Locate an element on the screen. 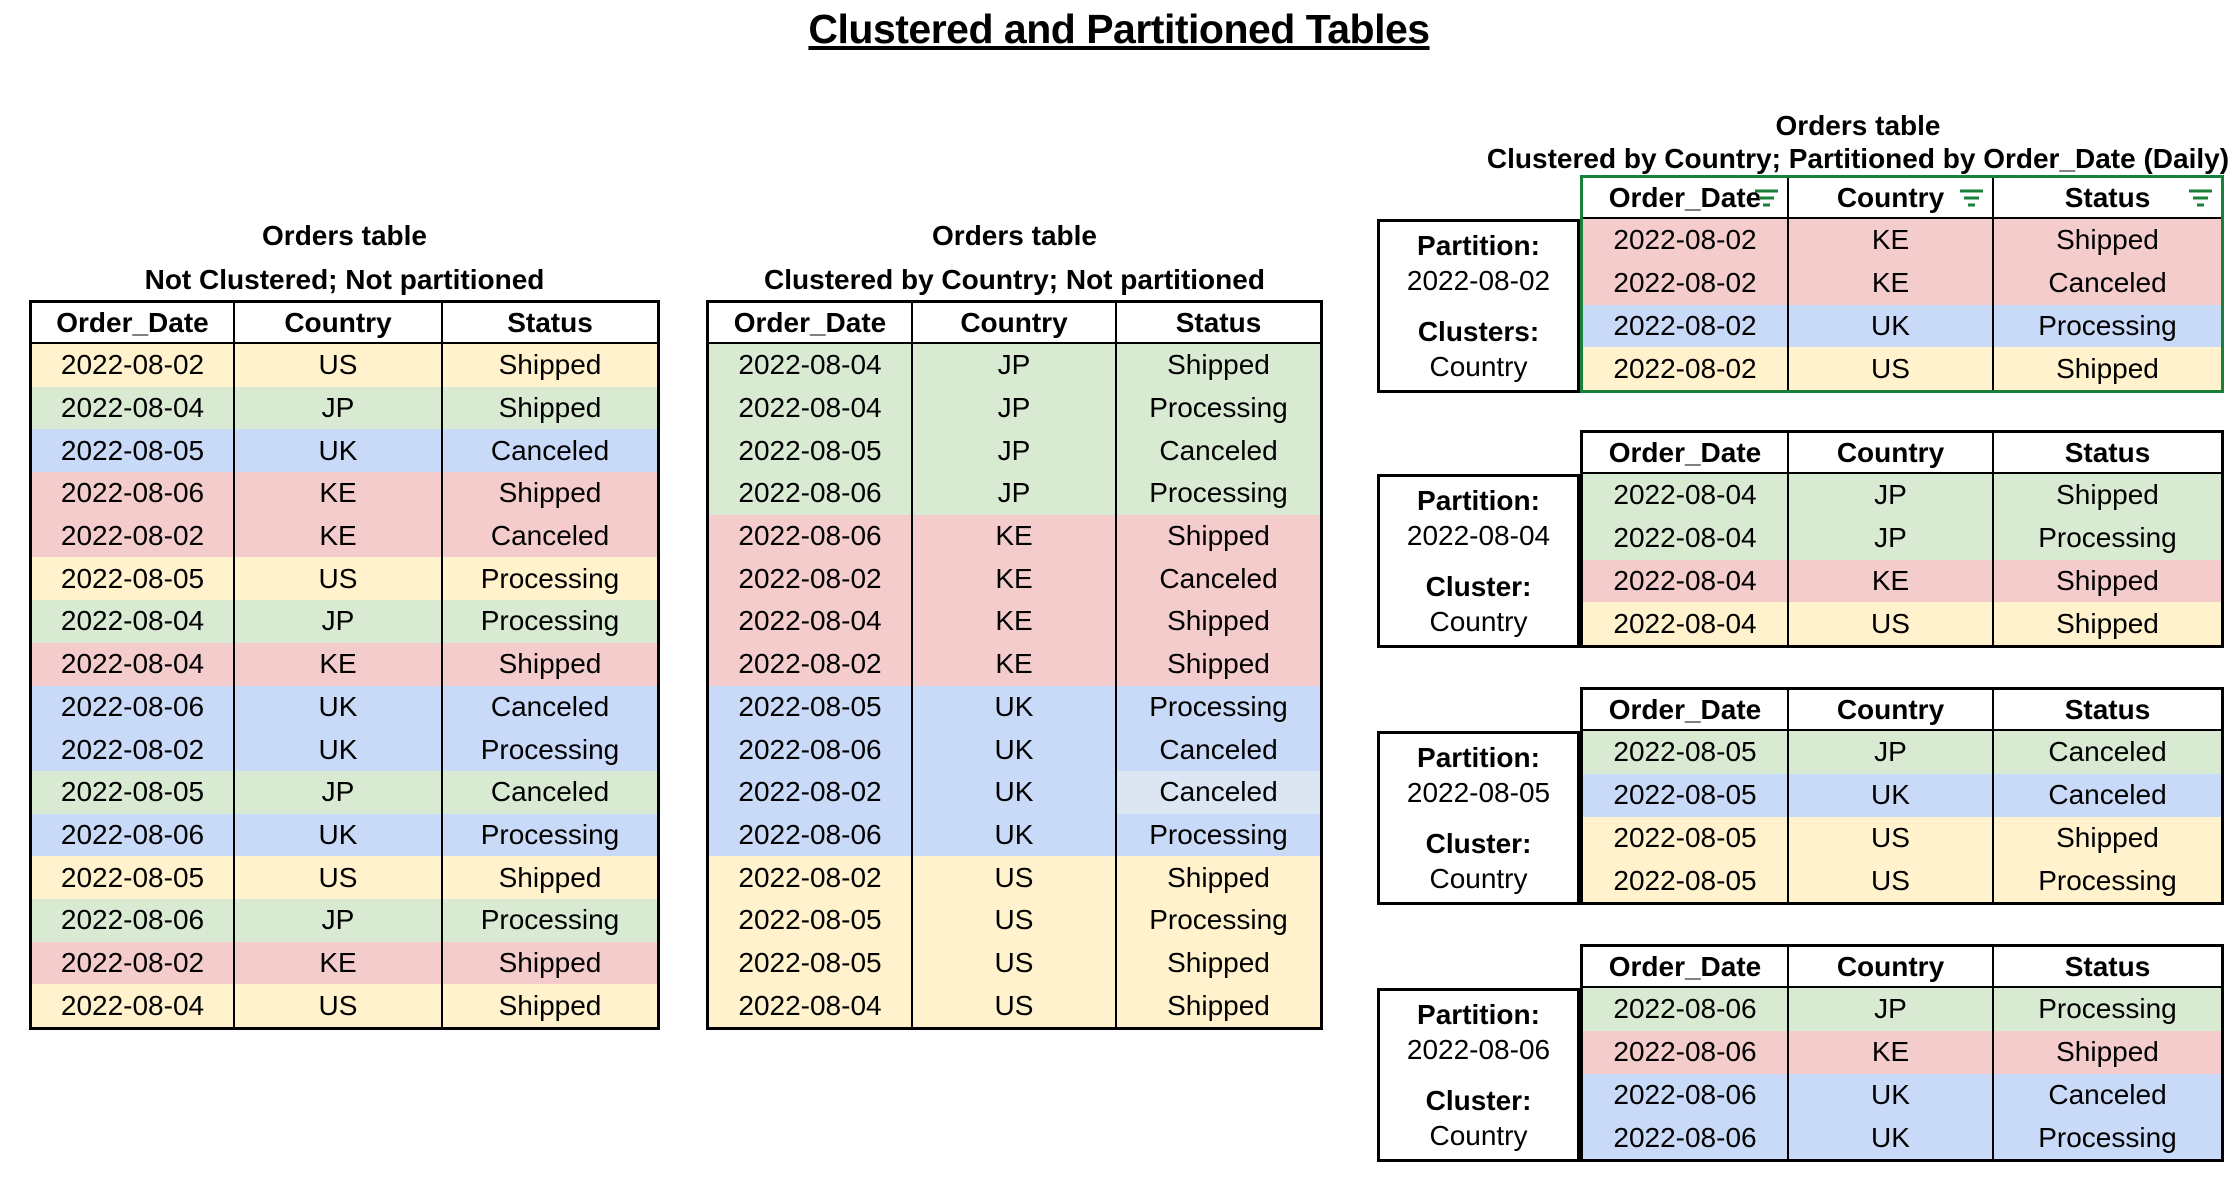  partition-value: 2022-08-06 is located at coordinates (1478, 1049).